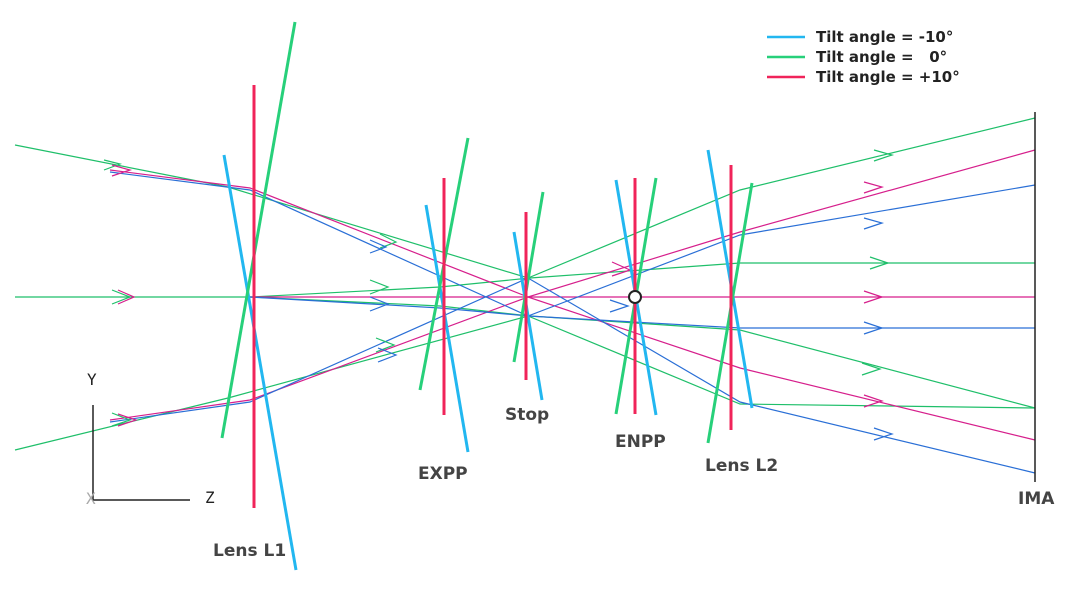 This screenshot has height=590, width=1065. What do you see at coordinates (884, 37) in the screenshot?
I see `legend-label-neg10: Tilt angle = -10°` at bounding box center [884, 37].